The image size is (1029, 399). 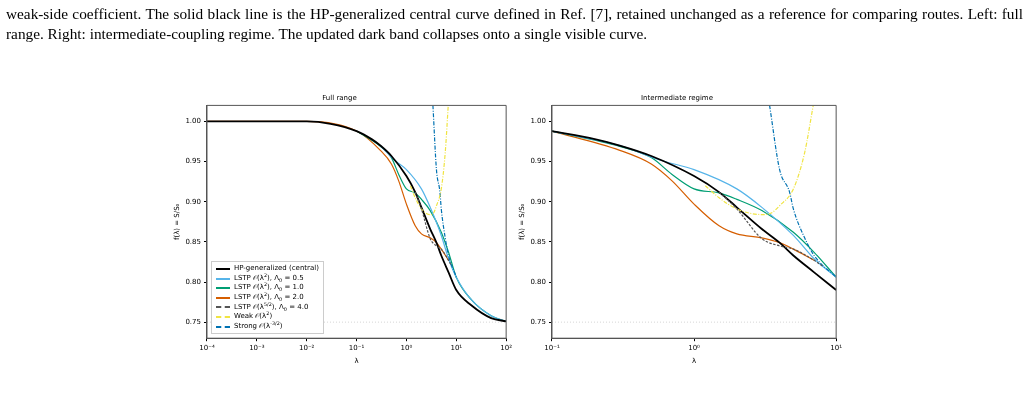 What do you see at coordinates (514, 24) in the screenshot?
I see `text: weak-side coefficient. The solid black line is the HP-generalized central curve defined in Ref. [7], retained unchanged as a reference for comparing routes. Left: full range. Right: intermediate-coupling regime. The updated dark band collapses onto a single visible curve.` at bounding box center [514, 24].